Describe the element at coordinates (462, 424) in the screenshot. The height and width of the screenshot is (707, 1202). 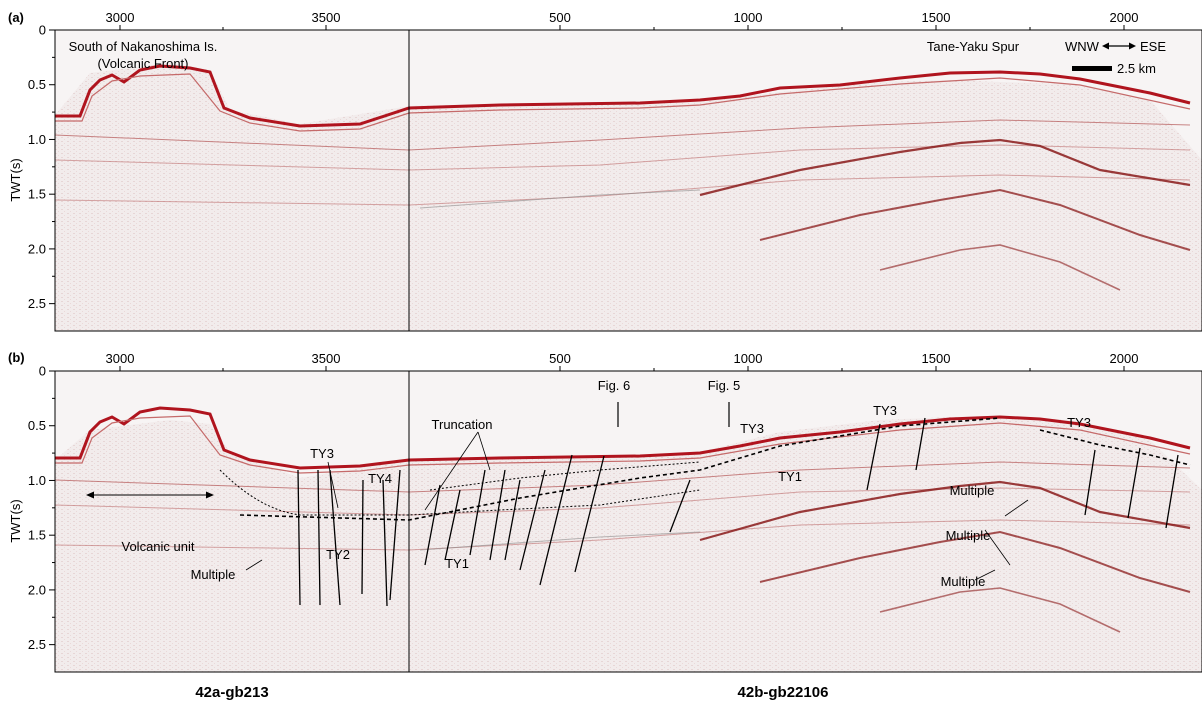
I see `truncation-label: Truncation` at that location.